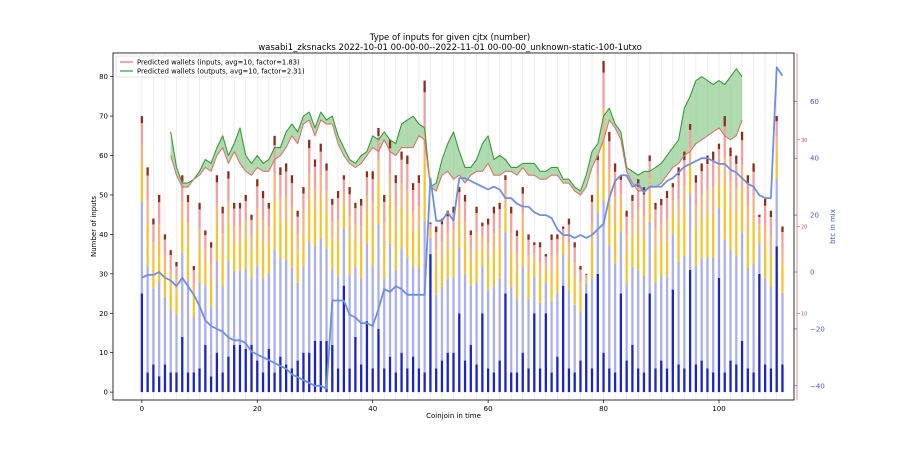  I want to click on y2-tick-label: 0, so click(812, 273).